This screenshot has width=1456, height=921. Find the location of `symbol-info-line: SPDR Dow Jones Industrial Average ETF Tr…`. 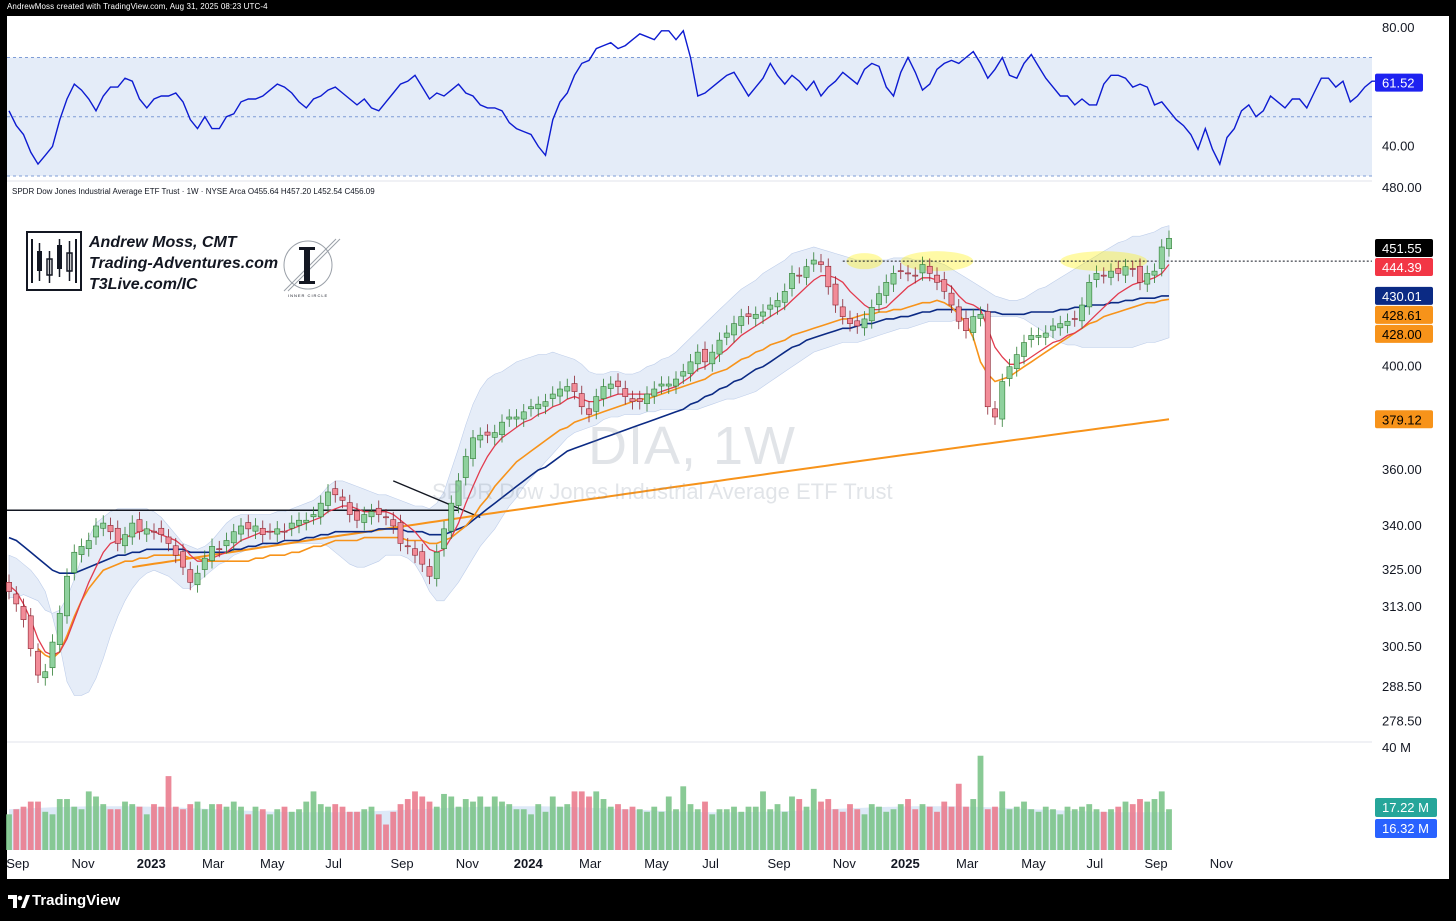

symbol-info-line: SPDR Dow Jones Industrial Average ETF Tr… is located at coordinates (193, 191).